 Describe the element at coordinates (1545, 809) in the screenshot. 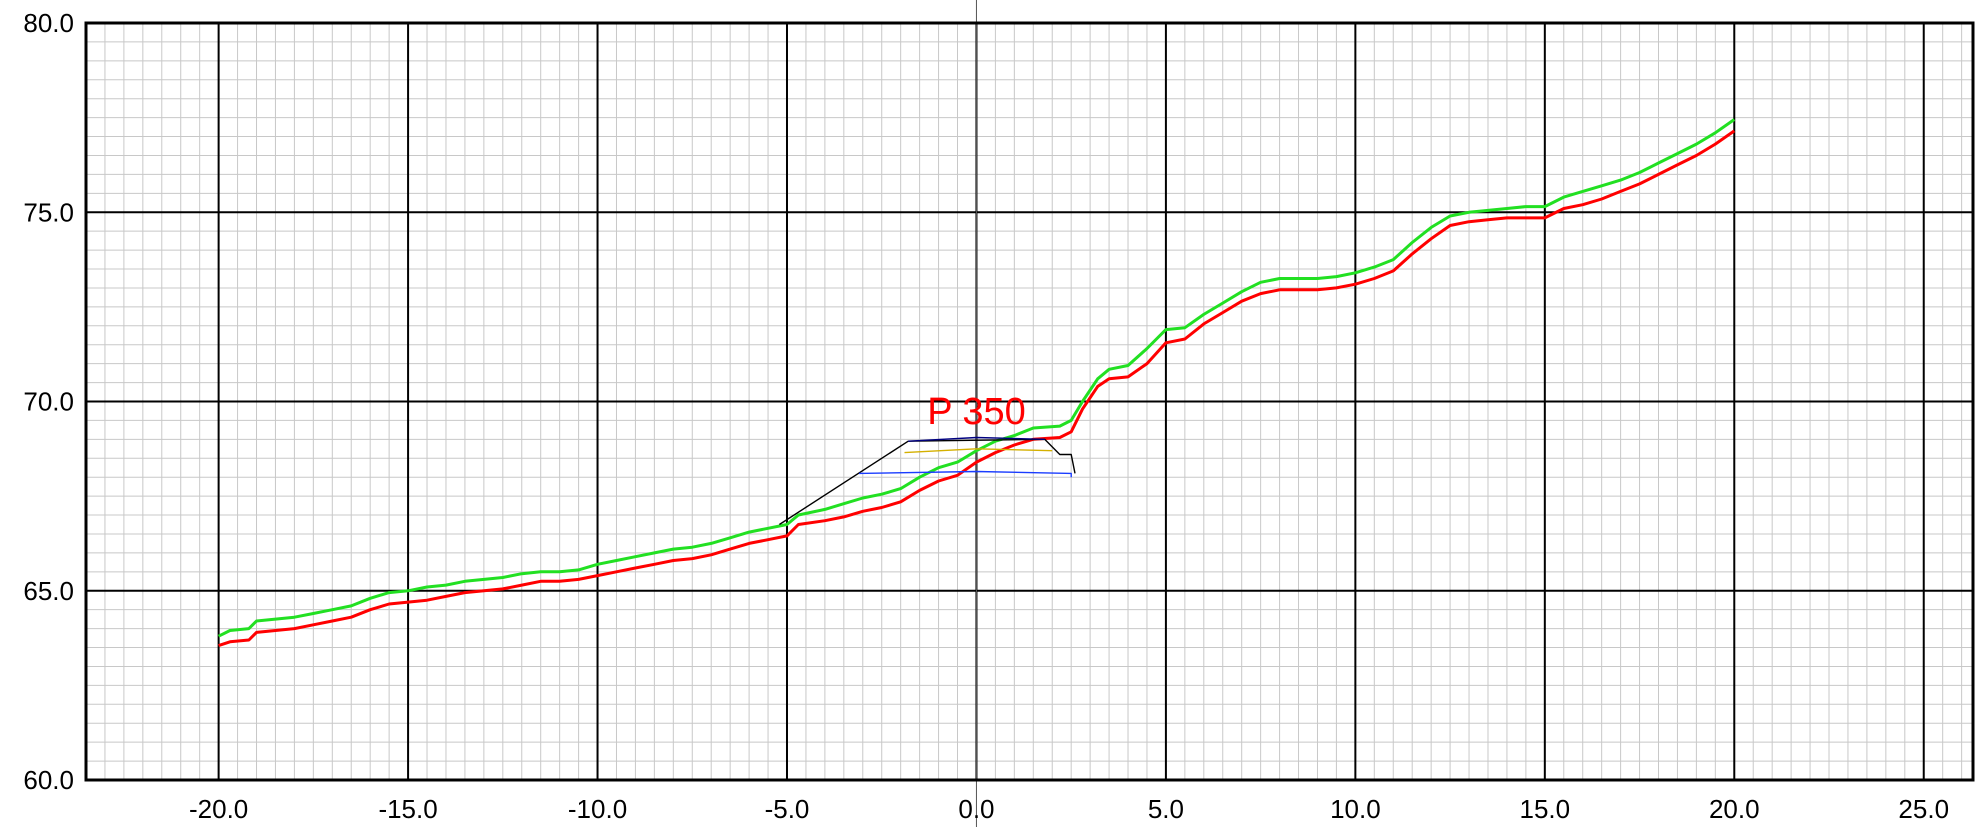

I see `x-tick-label: 15.0` at that location.